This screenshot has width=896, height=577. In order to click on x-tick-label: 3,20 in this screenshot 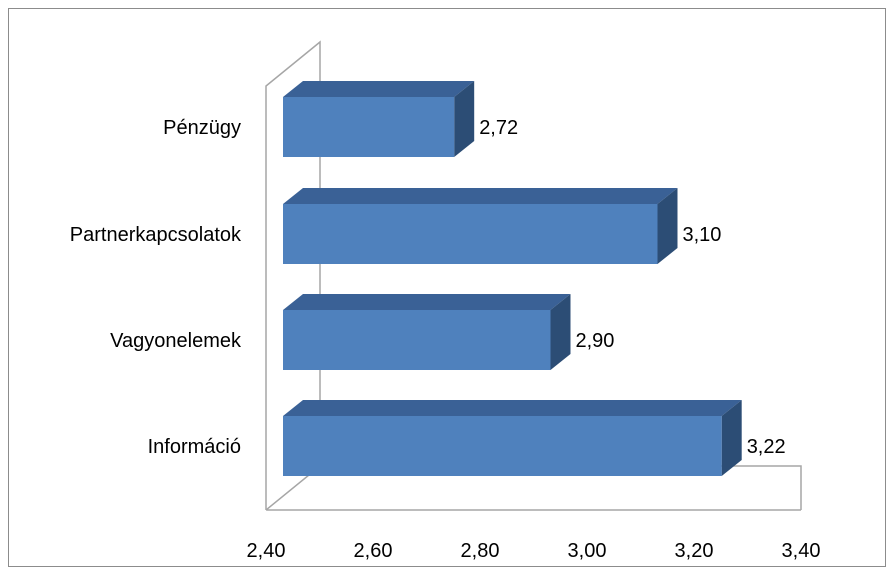, I will do `click(694, 551)`.